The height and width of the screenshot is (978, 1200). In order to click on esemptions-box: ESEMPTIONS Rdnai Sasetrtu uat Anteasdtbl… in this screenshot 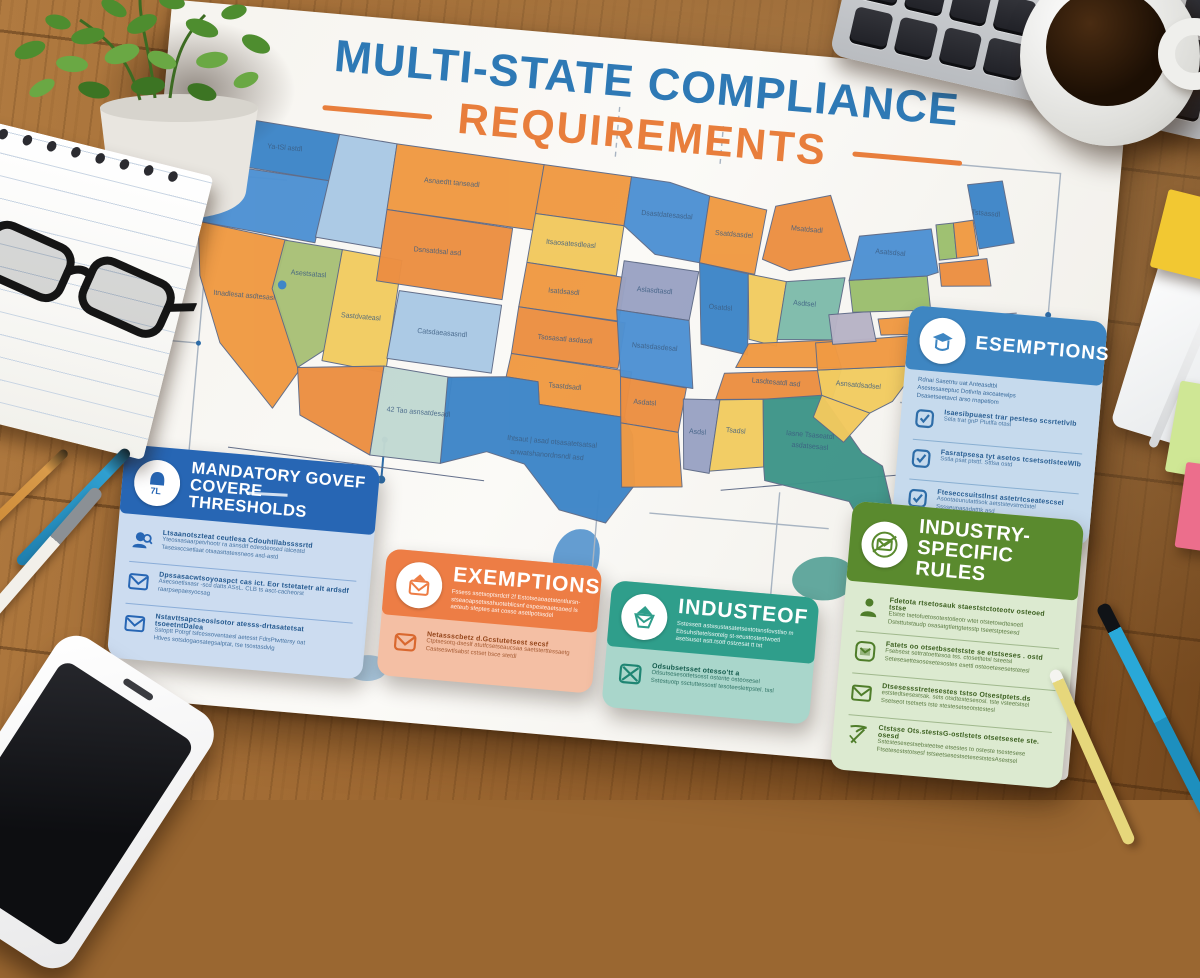, I will do `click(1000, 425)`.